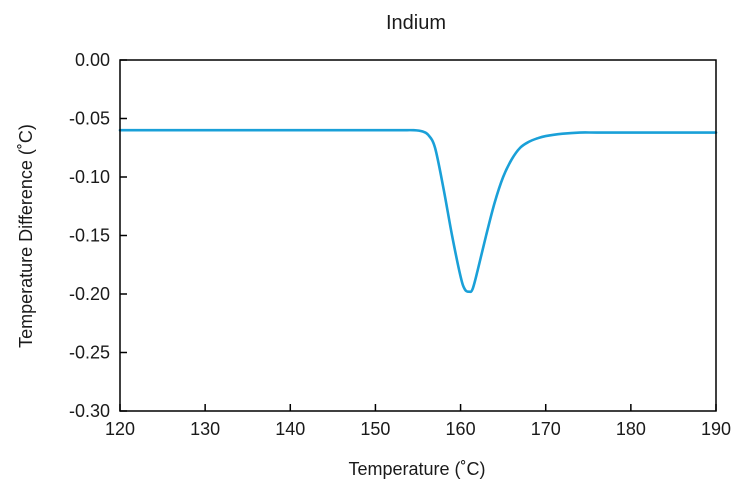 The width and height of the screenshot is (738, 482). Describe the element at coordinates (416, 469) in the screenshot. I see `x-axis-title: Temperature (˚C)` at that location.